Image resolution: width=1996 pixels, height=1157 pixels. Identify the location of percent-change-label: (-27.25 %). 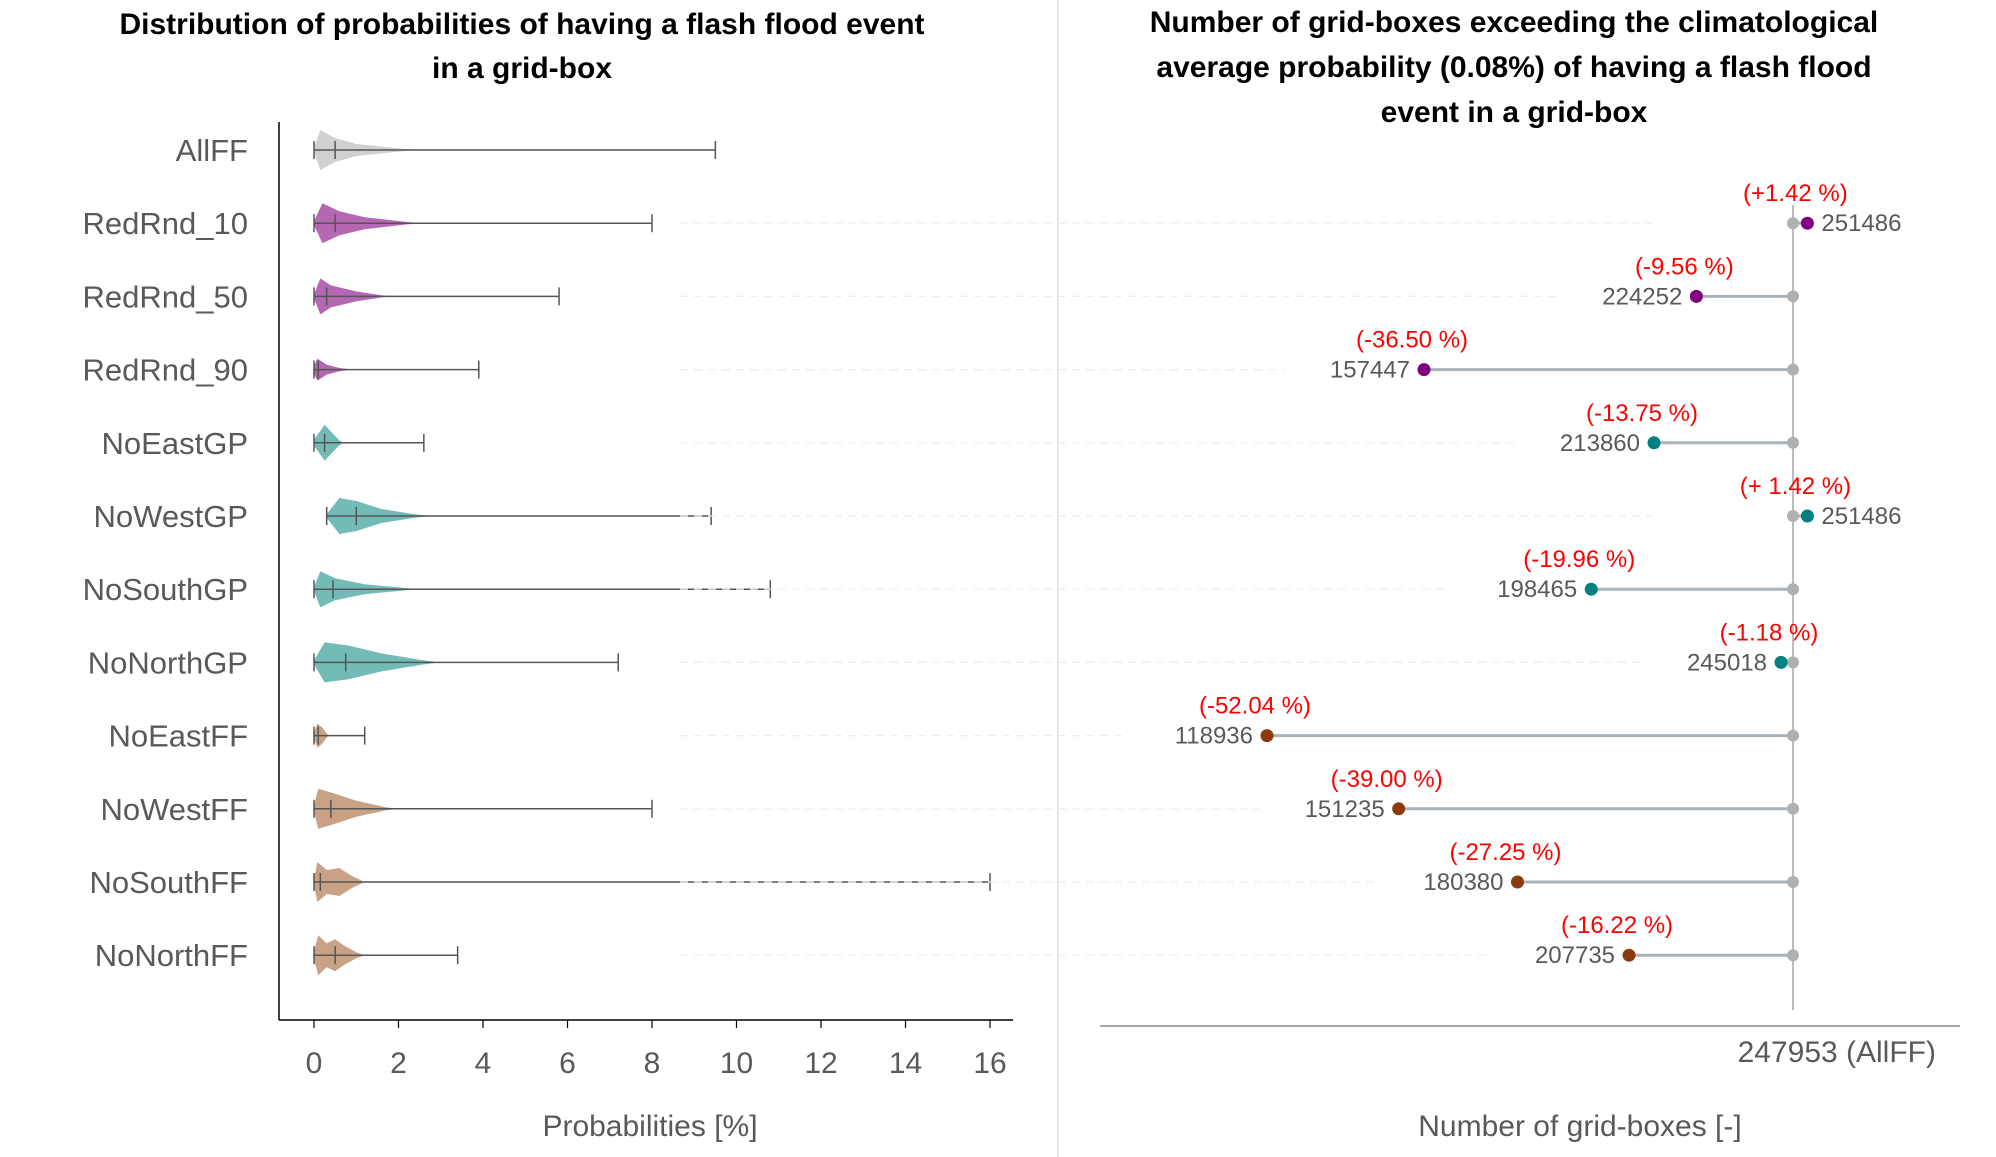
(1505, 852).